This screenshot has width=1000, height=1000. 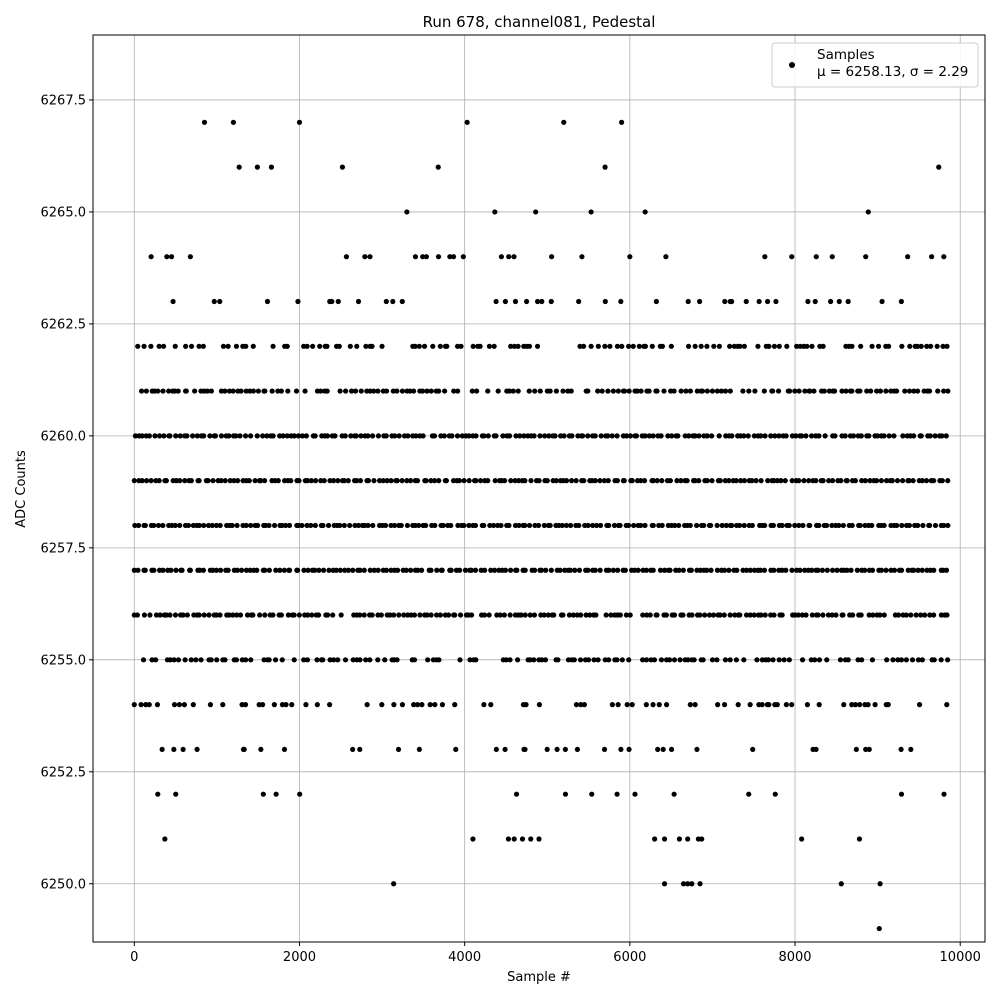 What do you see at coordinates (794, 957) in the screenshot?
I see `x-tick-label: 8000` at bounding box center [794, 957].